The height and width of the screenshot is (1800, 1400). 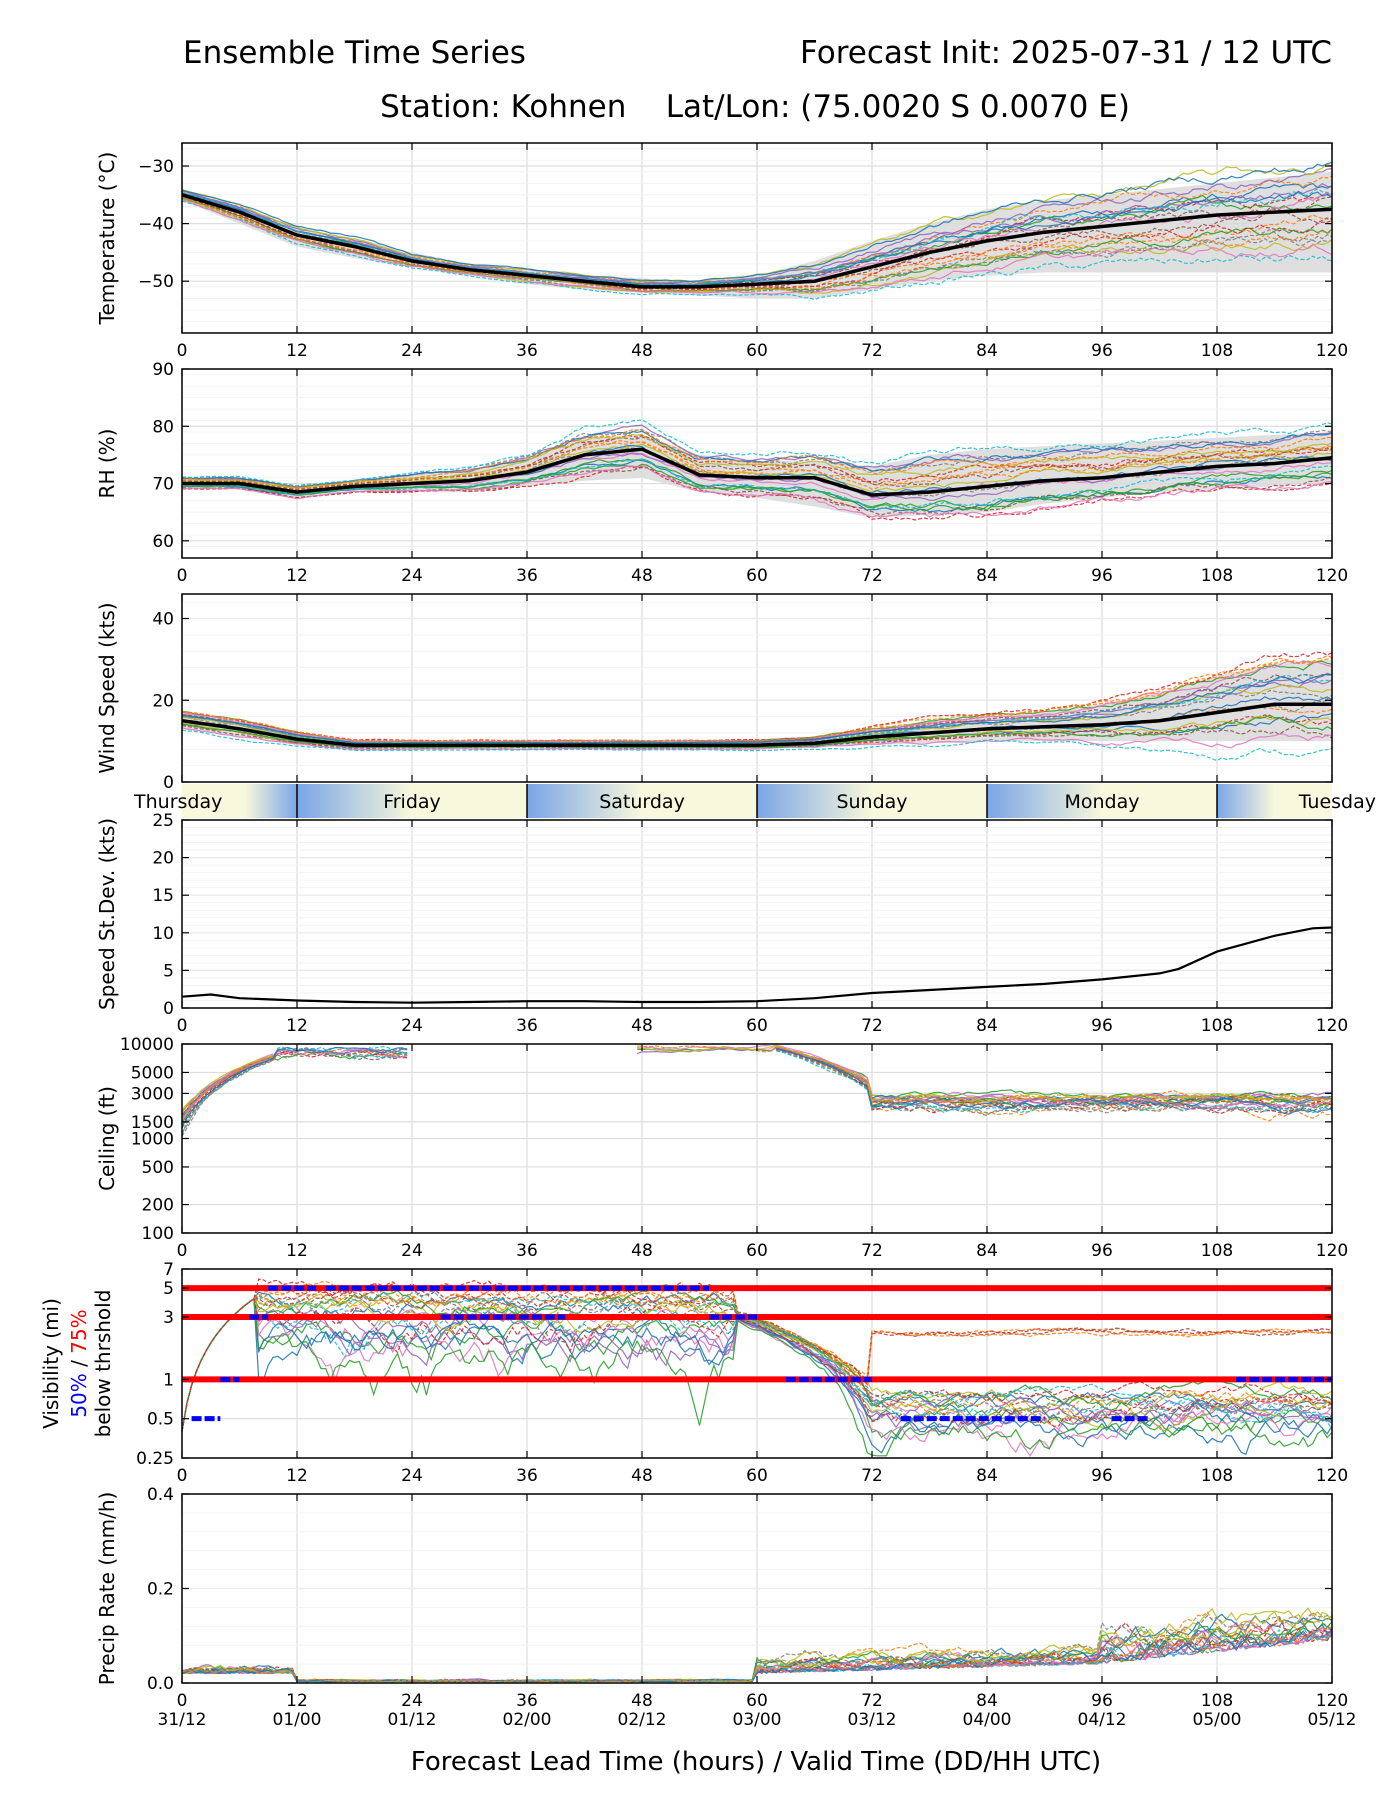 I want to click on y-tick-label: 15, so click(x=163, y=896).